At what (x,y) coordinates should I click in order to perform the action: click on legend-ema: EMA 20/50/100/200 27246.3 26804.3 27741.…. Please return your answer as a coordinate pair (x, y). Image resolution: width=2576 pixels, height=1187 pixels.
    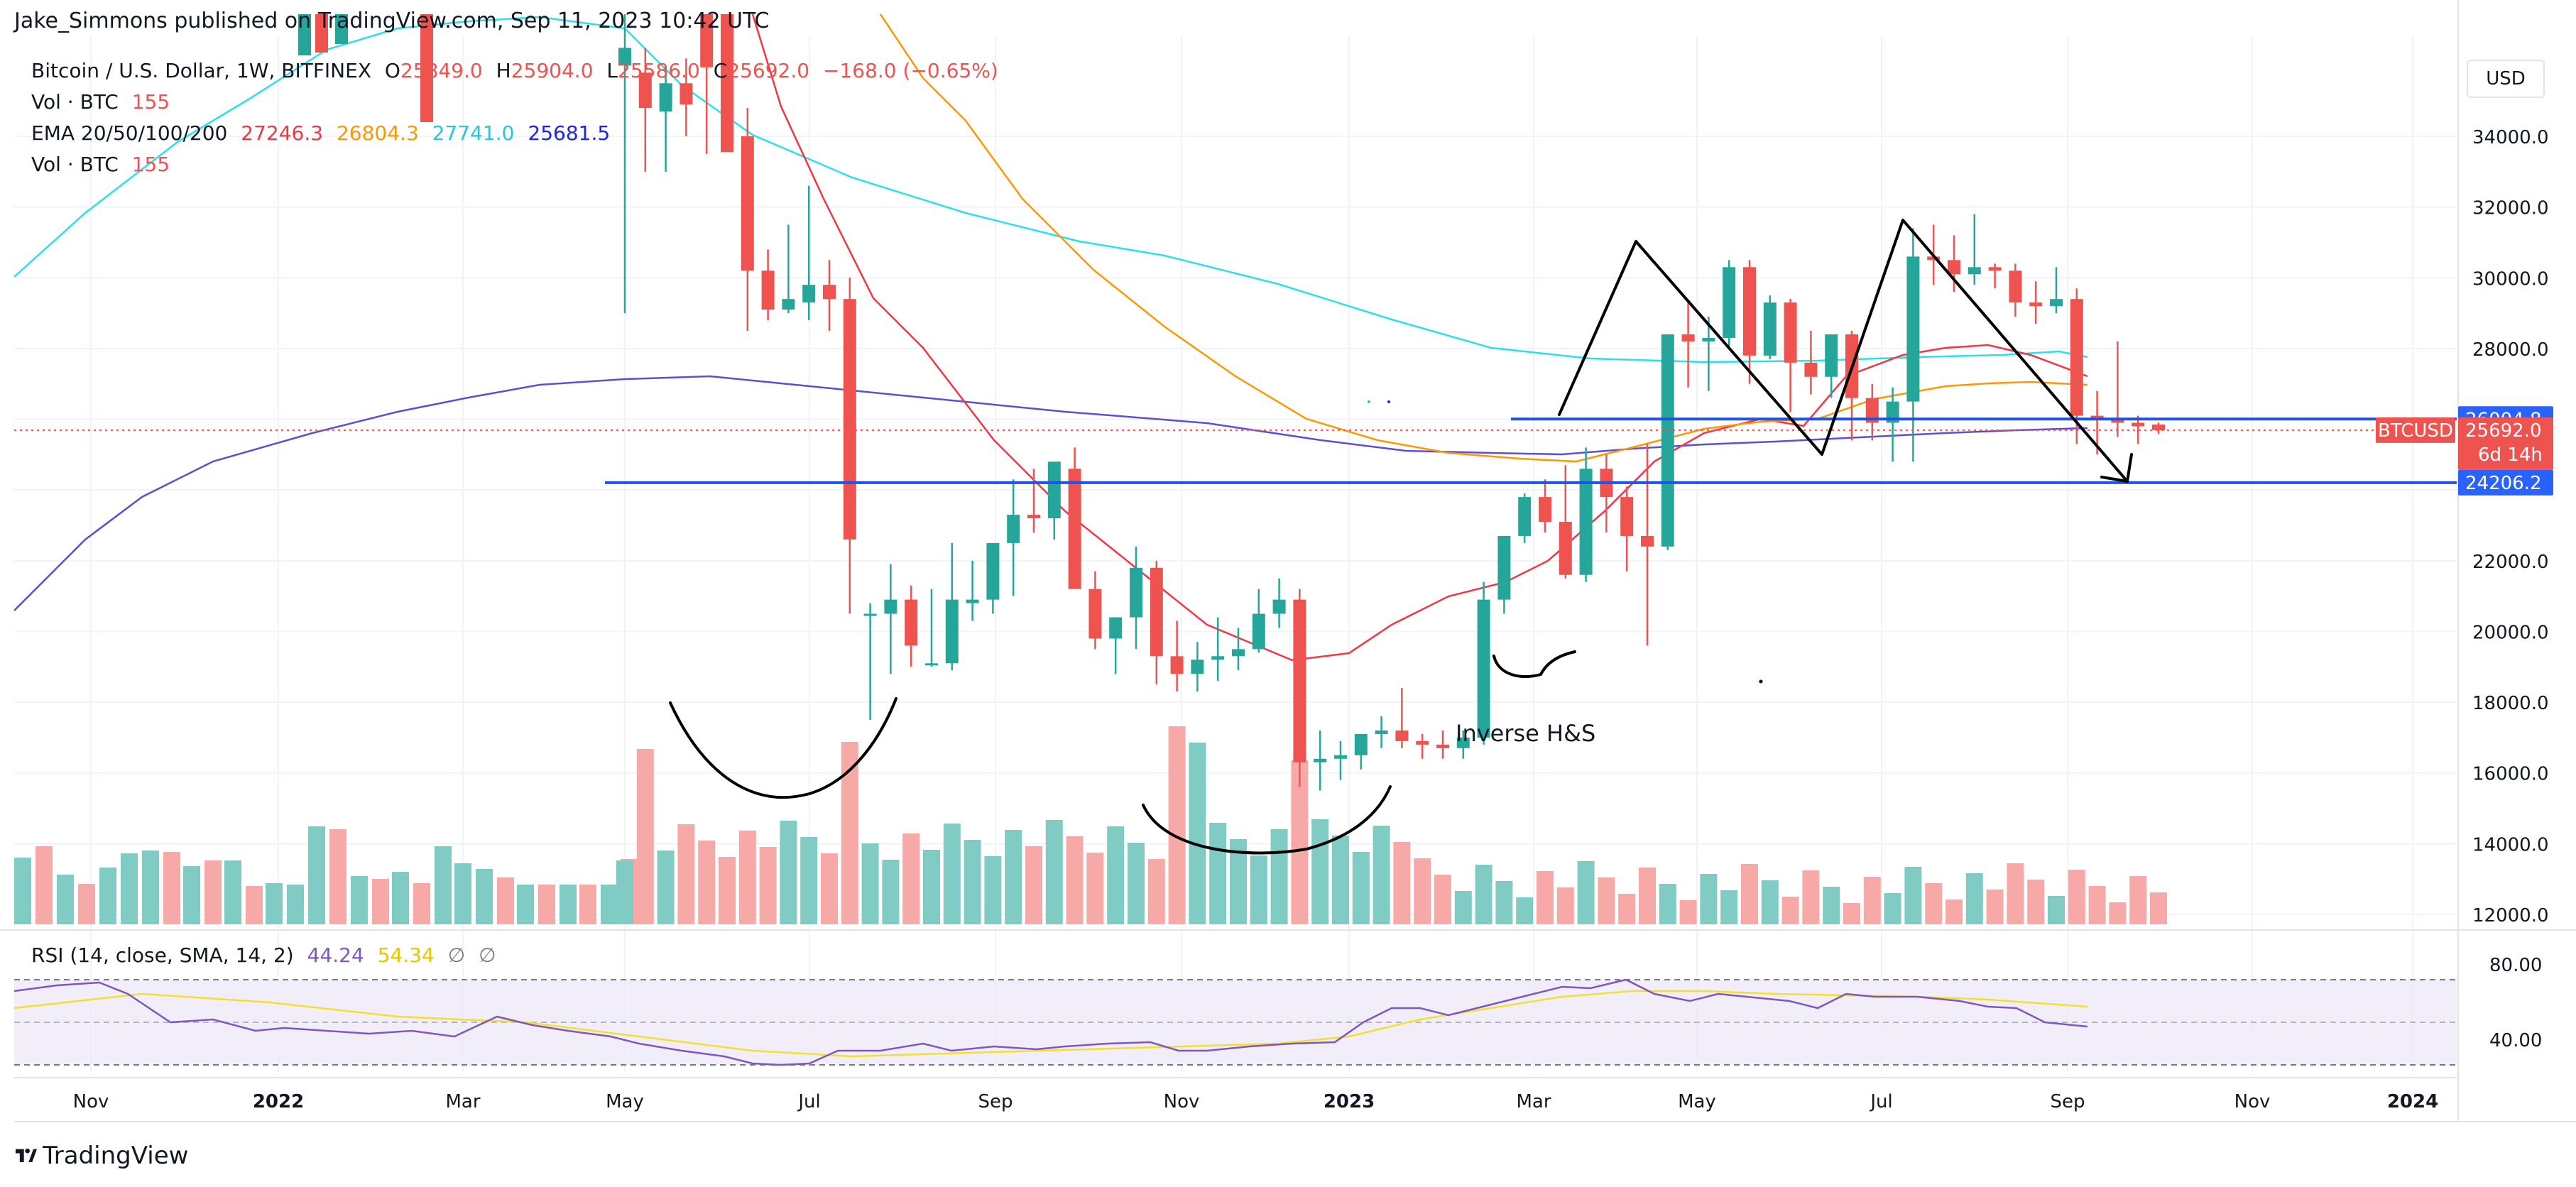
    Looking at the image, I should click on (324, 133).